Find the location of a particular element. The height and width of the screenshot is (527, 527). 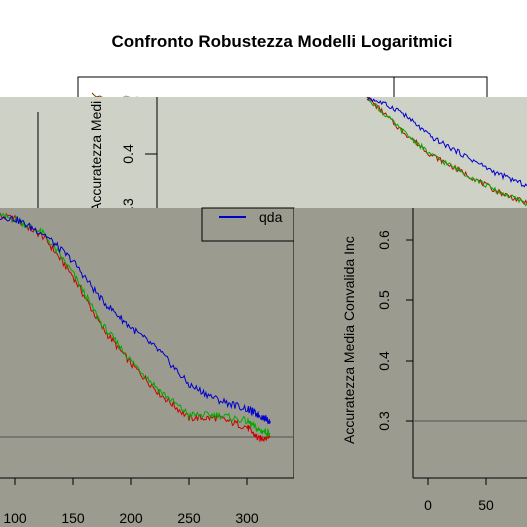

bottom-right-y-ticks: 0.6 0.5 0.4 0.3 is located at coordinates (394, 330).